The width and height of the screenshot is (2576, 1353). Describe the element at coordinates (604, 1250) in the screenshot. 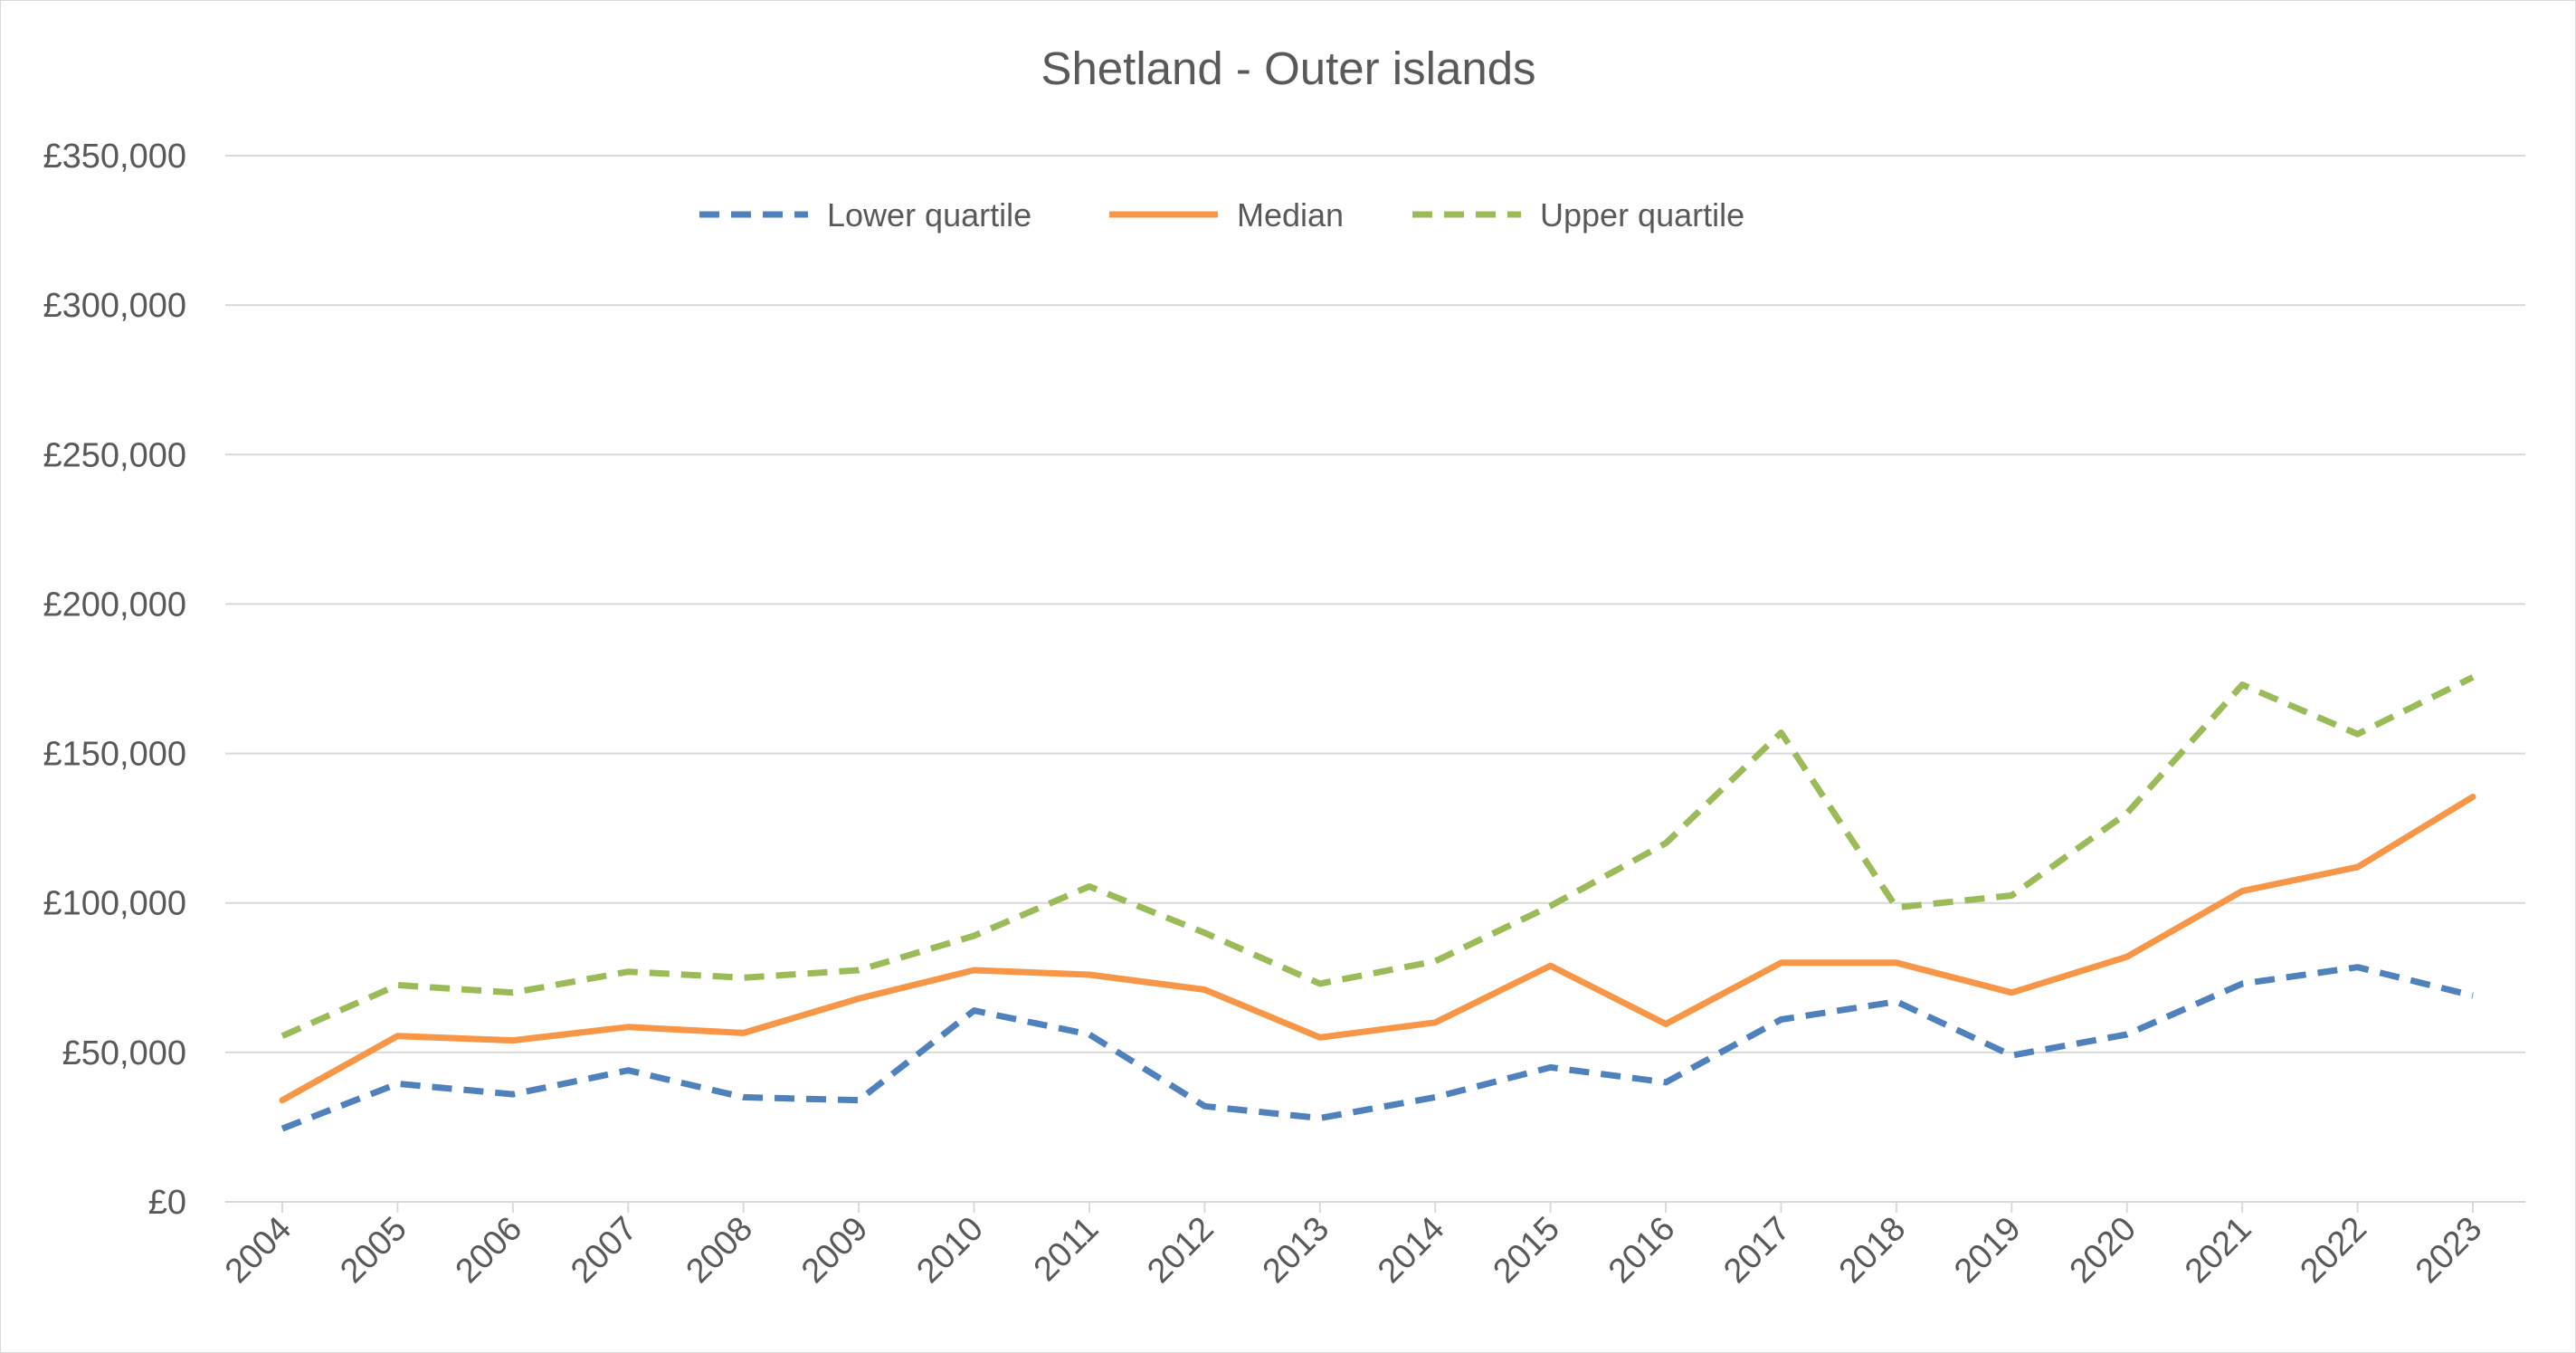

I see `x-tick-label: 2007` at that location.